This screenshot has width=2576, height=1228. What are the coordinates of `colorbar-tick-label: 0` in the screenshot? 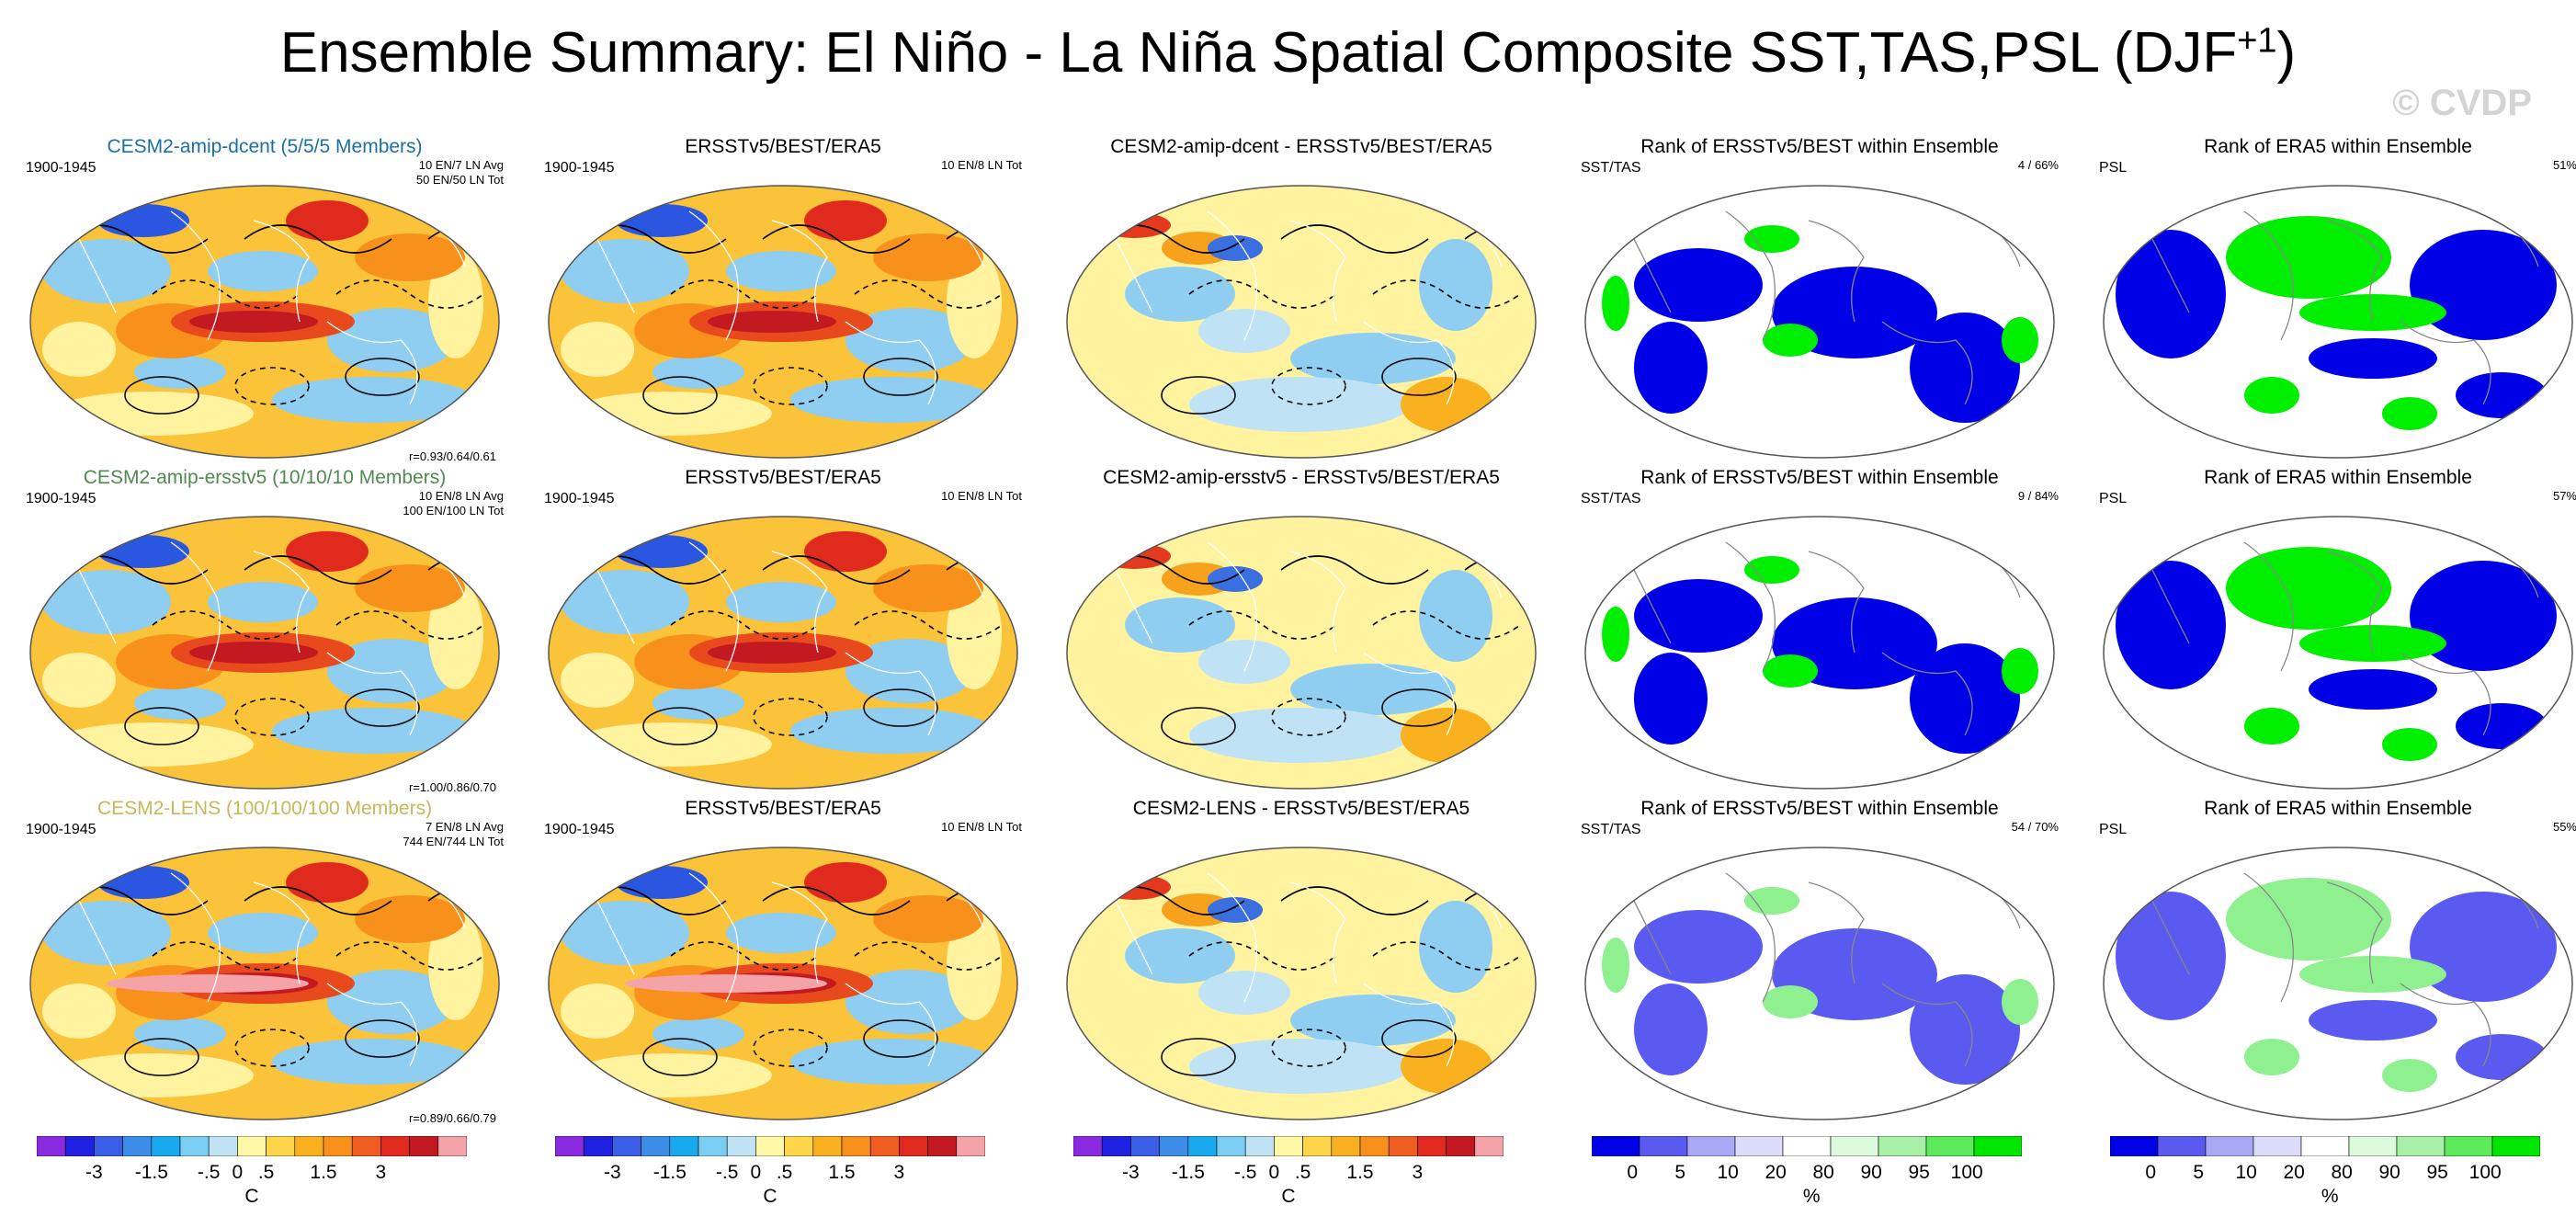 It's located at (2151, 1172).